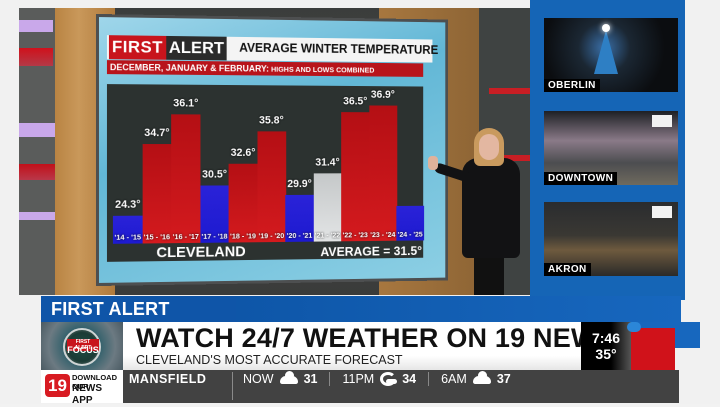 Image resolution: width=720 pixels, height=407 pixels. What do you see at coordinates (214, 236) in the screenshot?
I see `bar-season-label: '17 - '18` at bounding box center [214, 236].